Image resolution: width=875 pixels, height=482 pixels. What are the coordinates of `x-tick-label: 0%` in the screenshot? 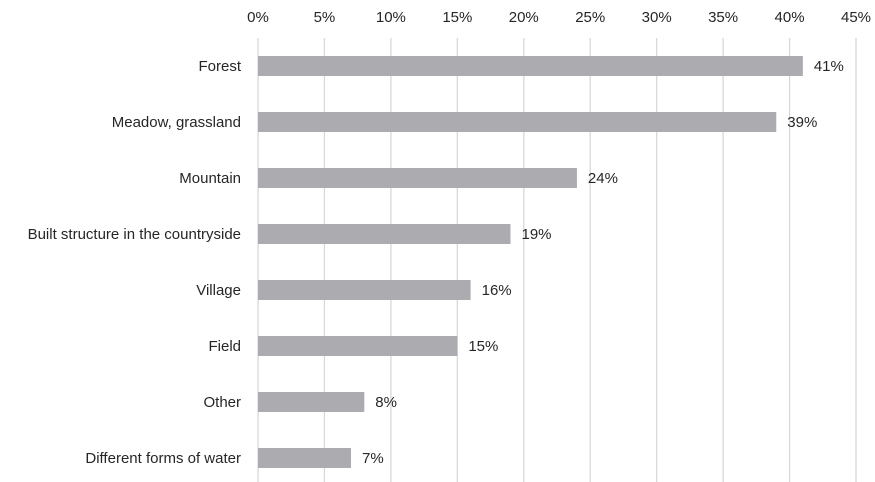 It's located at (258, 17).